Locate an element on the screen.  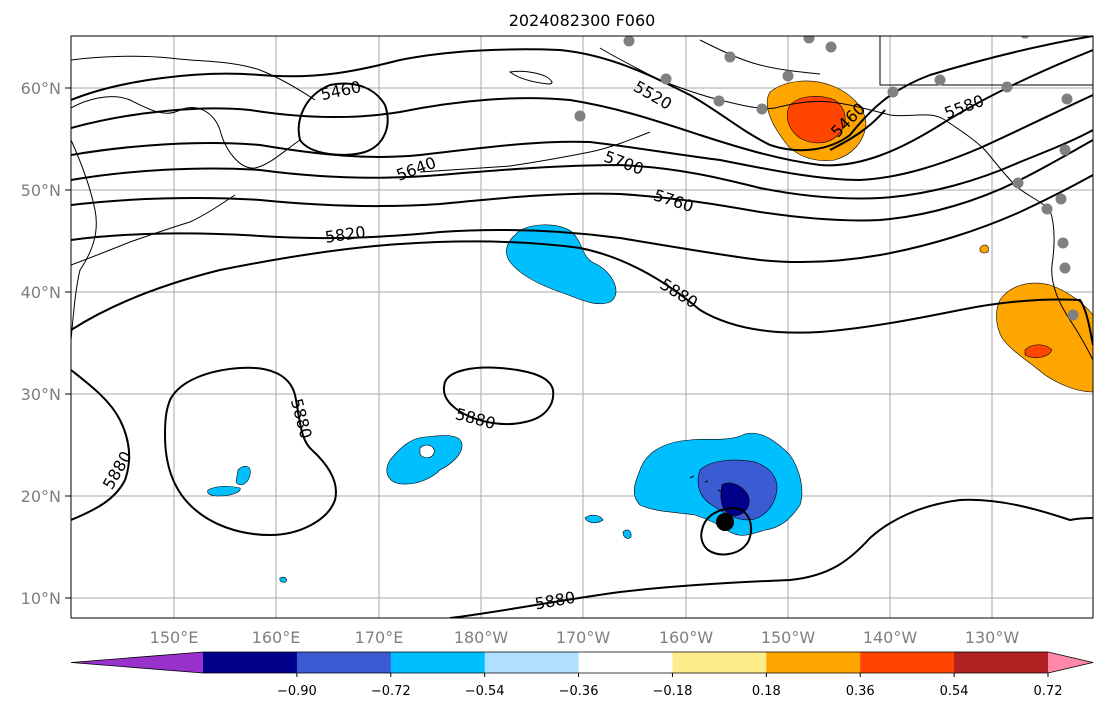
contour-5460-alaska is located at coordinates (857, 130).